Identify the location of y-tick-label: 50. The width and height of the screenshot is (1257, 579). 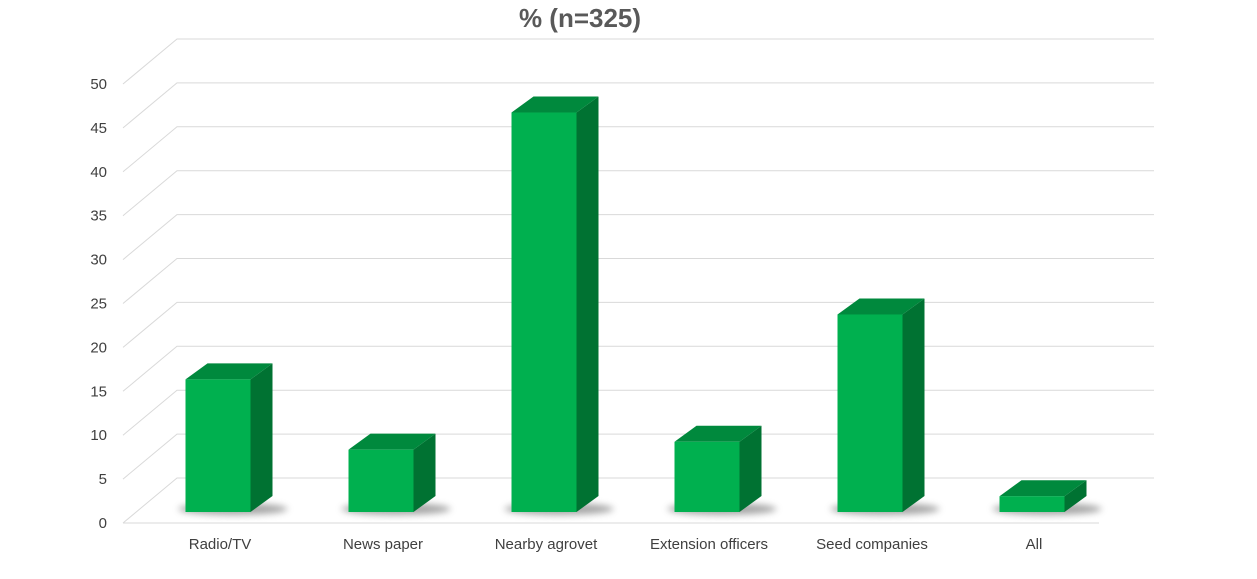
(98, 84).